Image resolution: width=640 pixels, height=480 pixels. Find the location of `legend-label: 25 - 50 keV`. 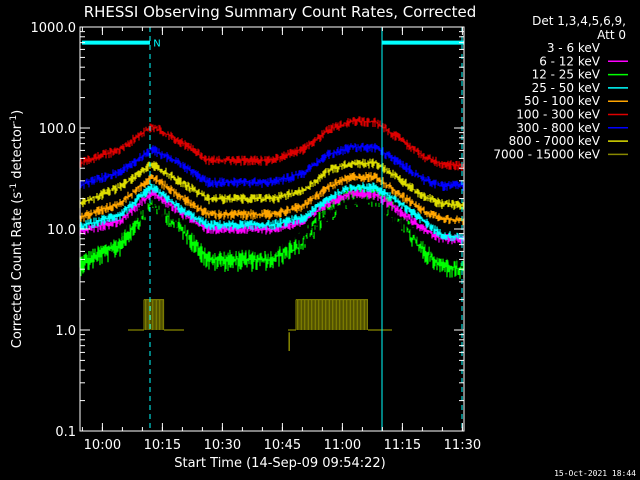

legend-label: 25 - 50 keV is located at coordinates (566, 88).